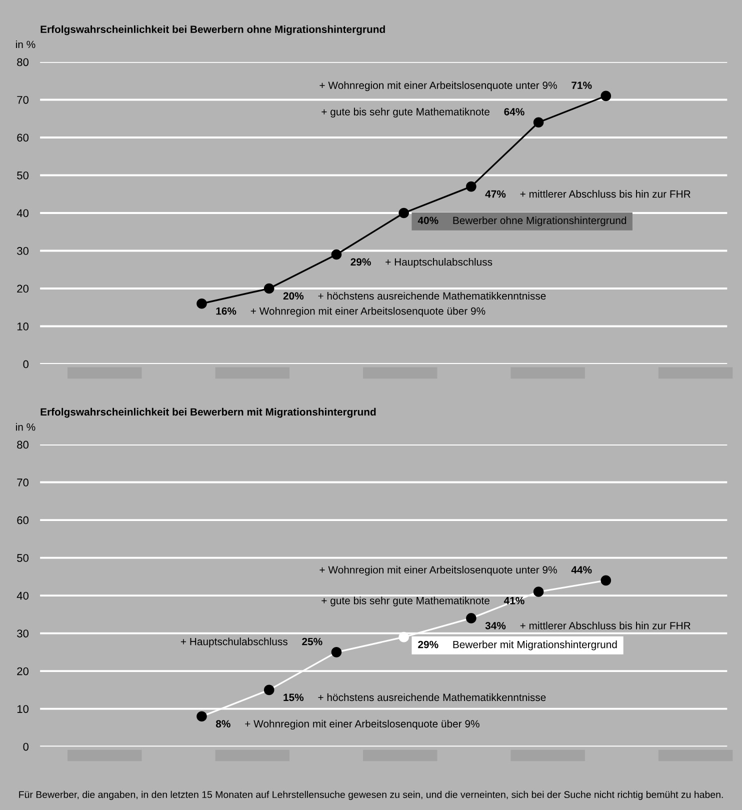  Describe the element at coordinates (293, 296) in the screenshot. I see `data-label: 20%` at that location.